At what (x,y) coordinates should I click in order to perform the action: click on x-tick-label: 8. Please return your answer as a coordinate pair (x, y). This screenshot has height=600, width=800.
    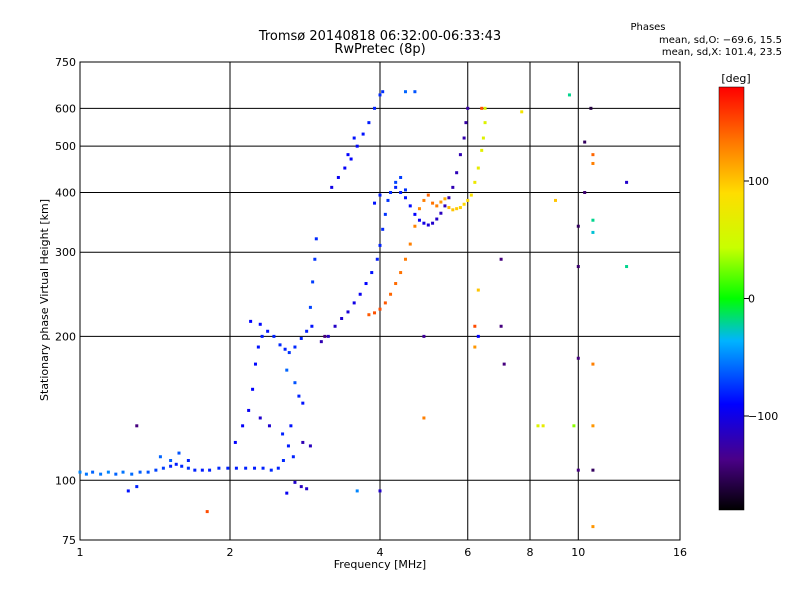
    Looking at the image, I should click on (530, 552).